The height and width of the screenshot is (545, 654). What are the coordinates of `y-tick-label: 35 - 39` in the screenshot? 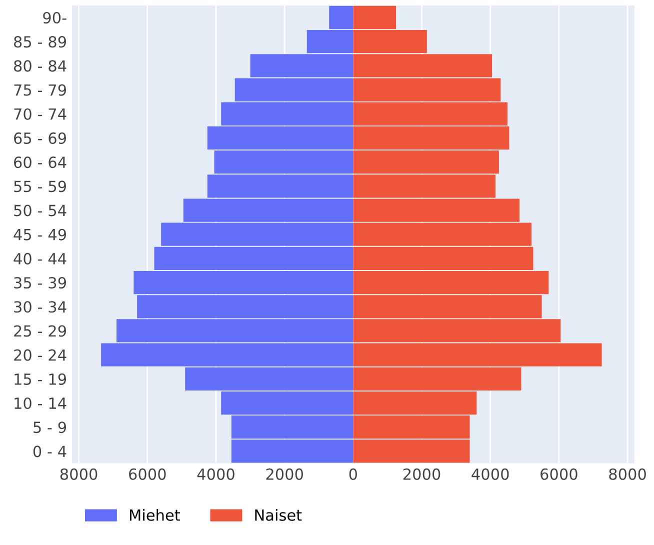 It's located at (40, 283).